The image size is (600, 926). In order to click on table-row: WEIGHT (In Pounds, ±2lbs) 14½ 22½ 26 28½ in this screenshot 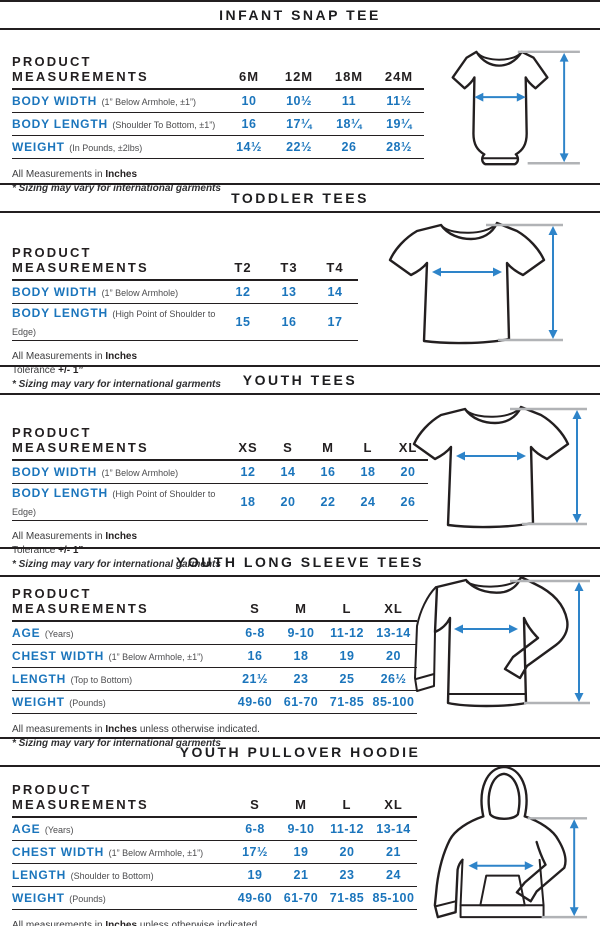, I will do `click(218, 147)`.